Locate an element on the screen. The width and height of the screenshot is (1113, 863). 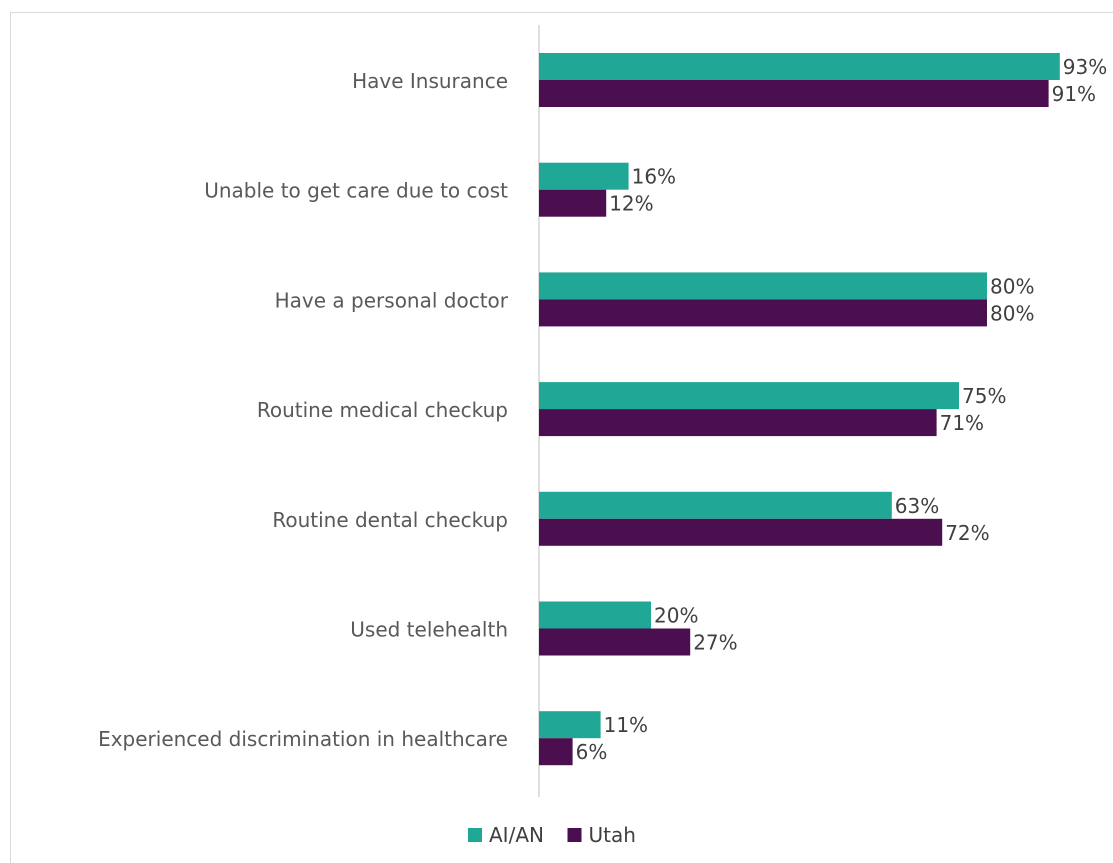
legend-label: Utah is located at coordinates (612, 835).